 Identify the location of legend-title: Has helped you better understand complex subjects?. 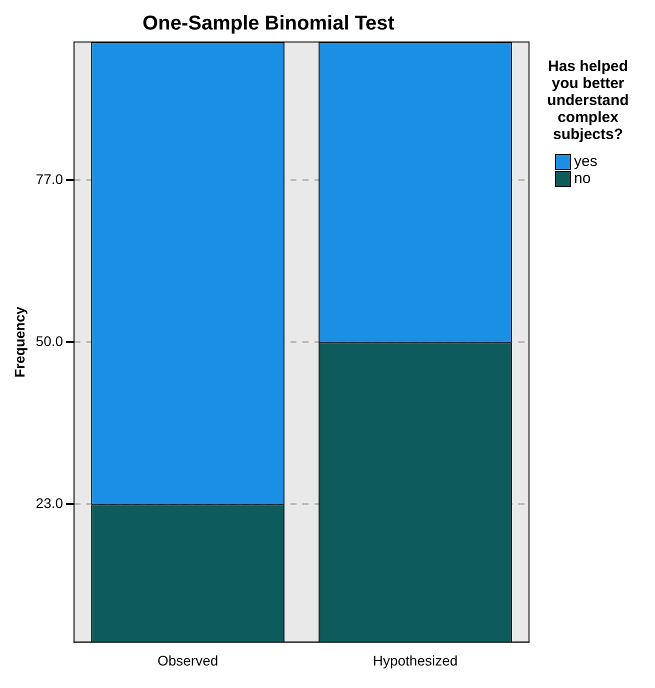
(588, 100).